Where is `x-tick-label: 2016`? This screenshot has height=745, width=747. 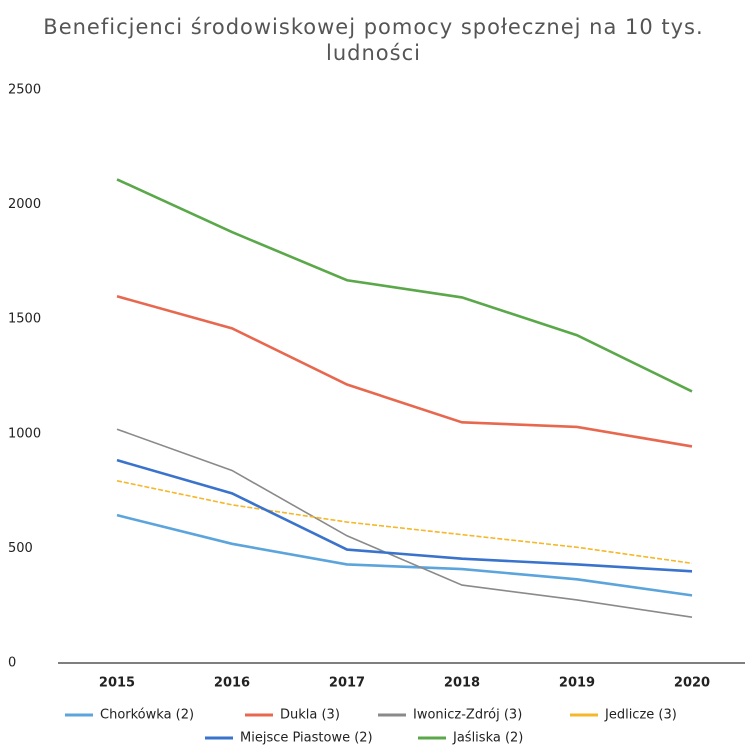
x-tick-label: 2016 is located at coordinates (232, 683).